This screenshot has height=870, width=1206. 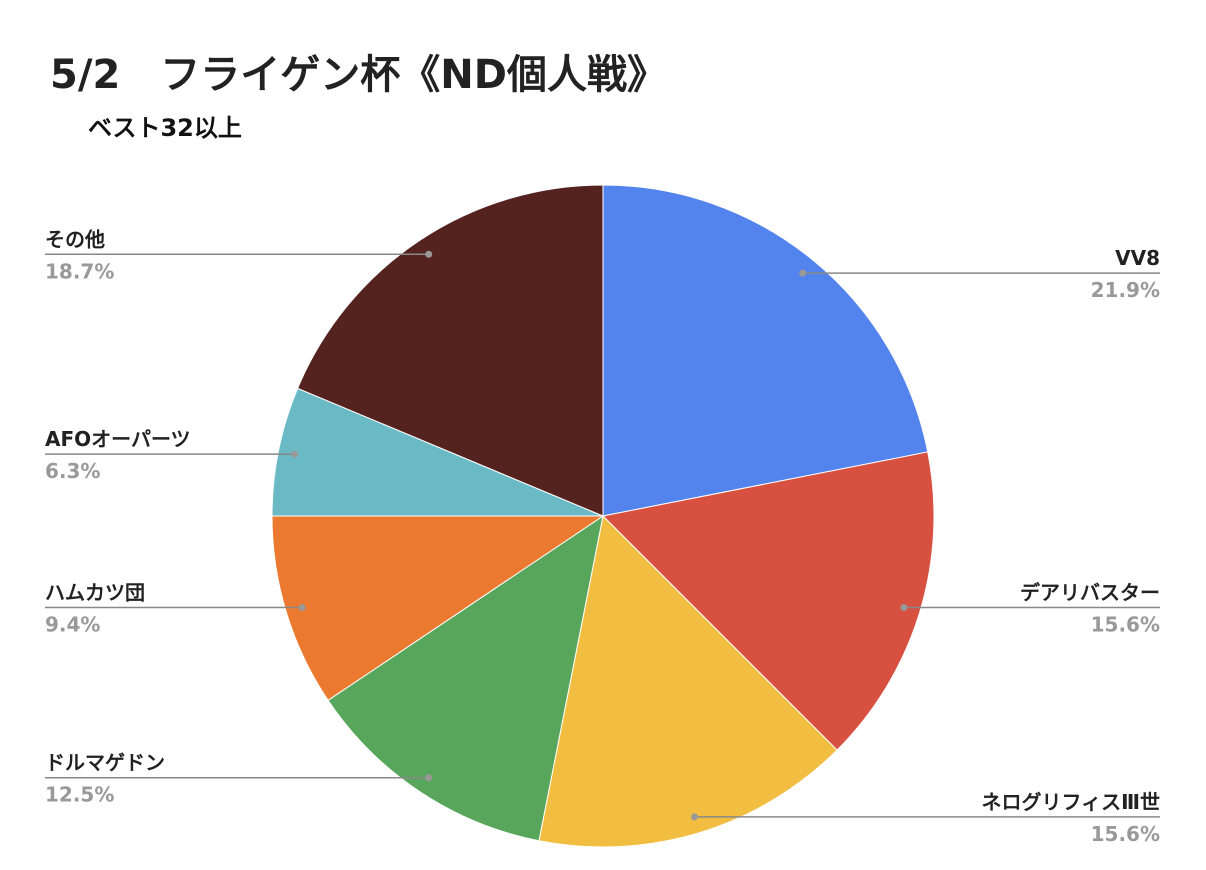 What do you see at coordinates (1070, 802) in the screenshot?
I see `slice-label: ネログリフィスⅢ世` at bounding box center [1070, 802].